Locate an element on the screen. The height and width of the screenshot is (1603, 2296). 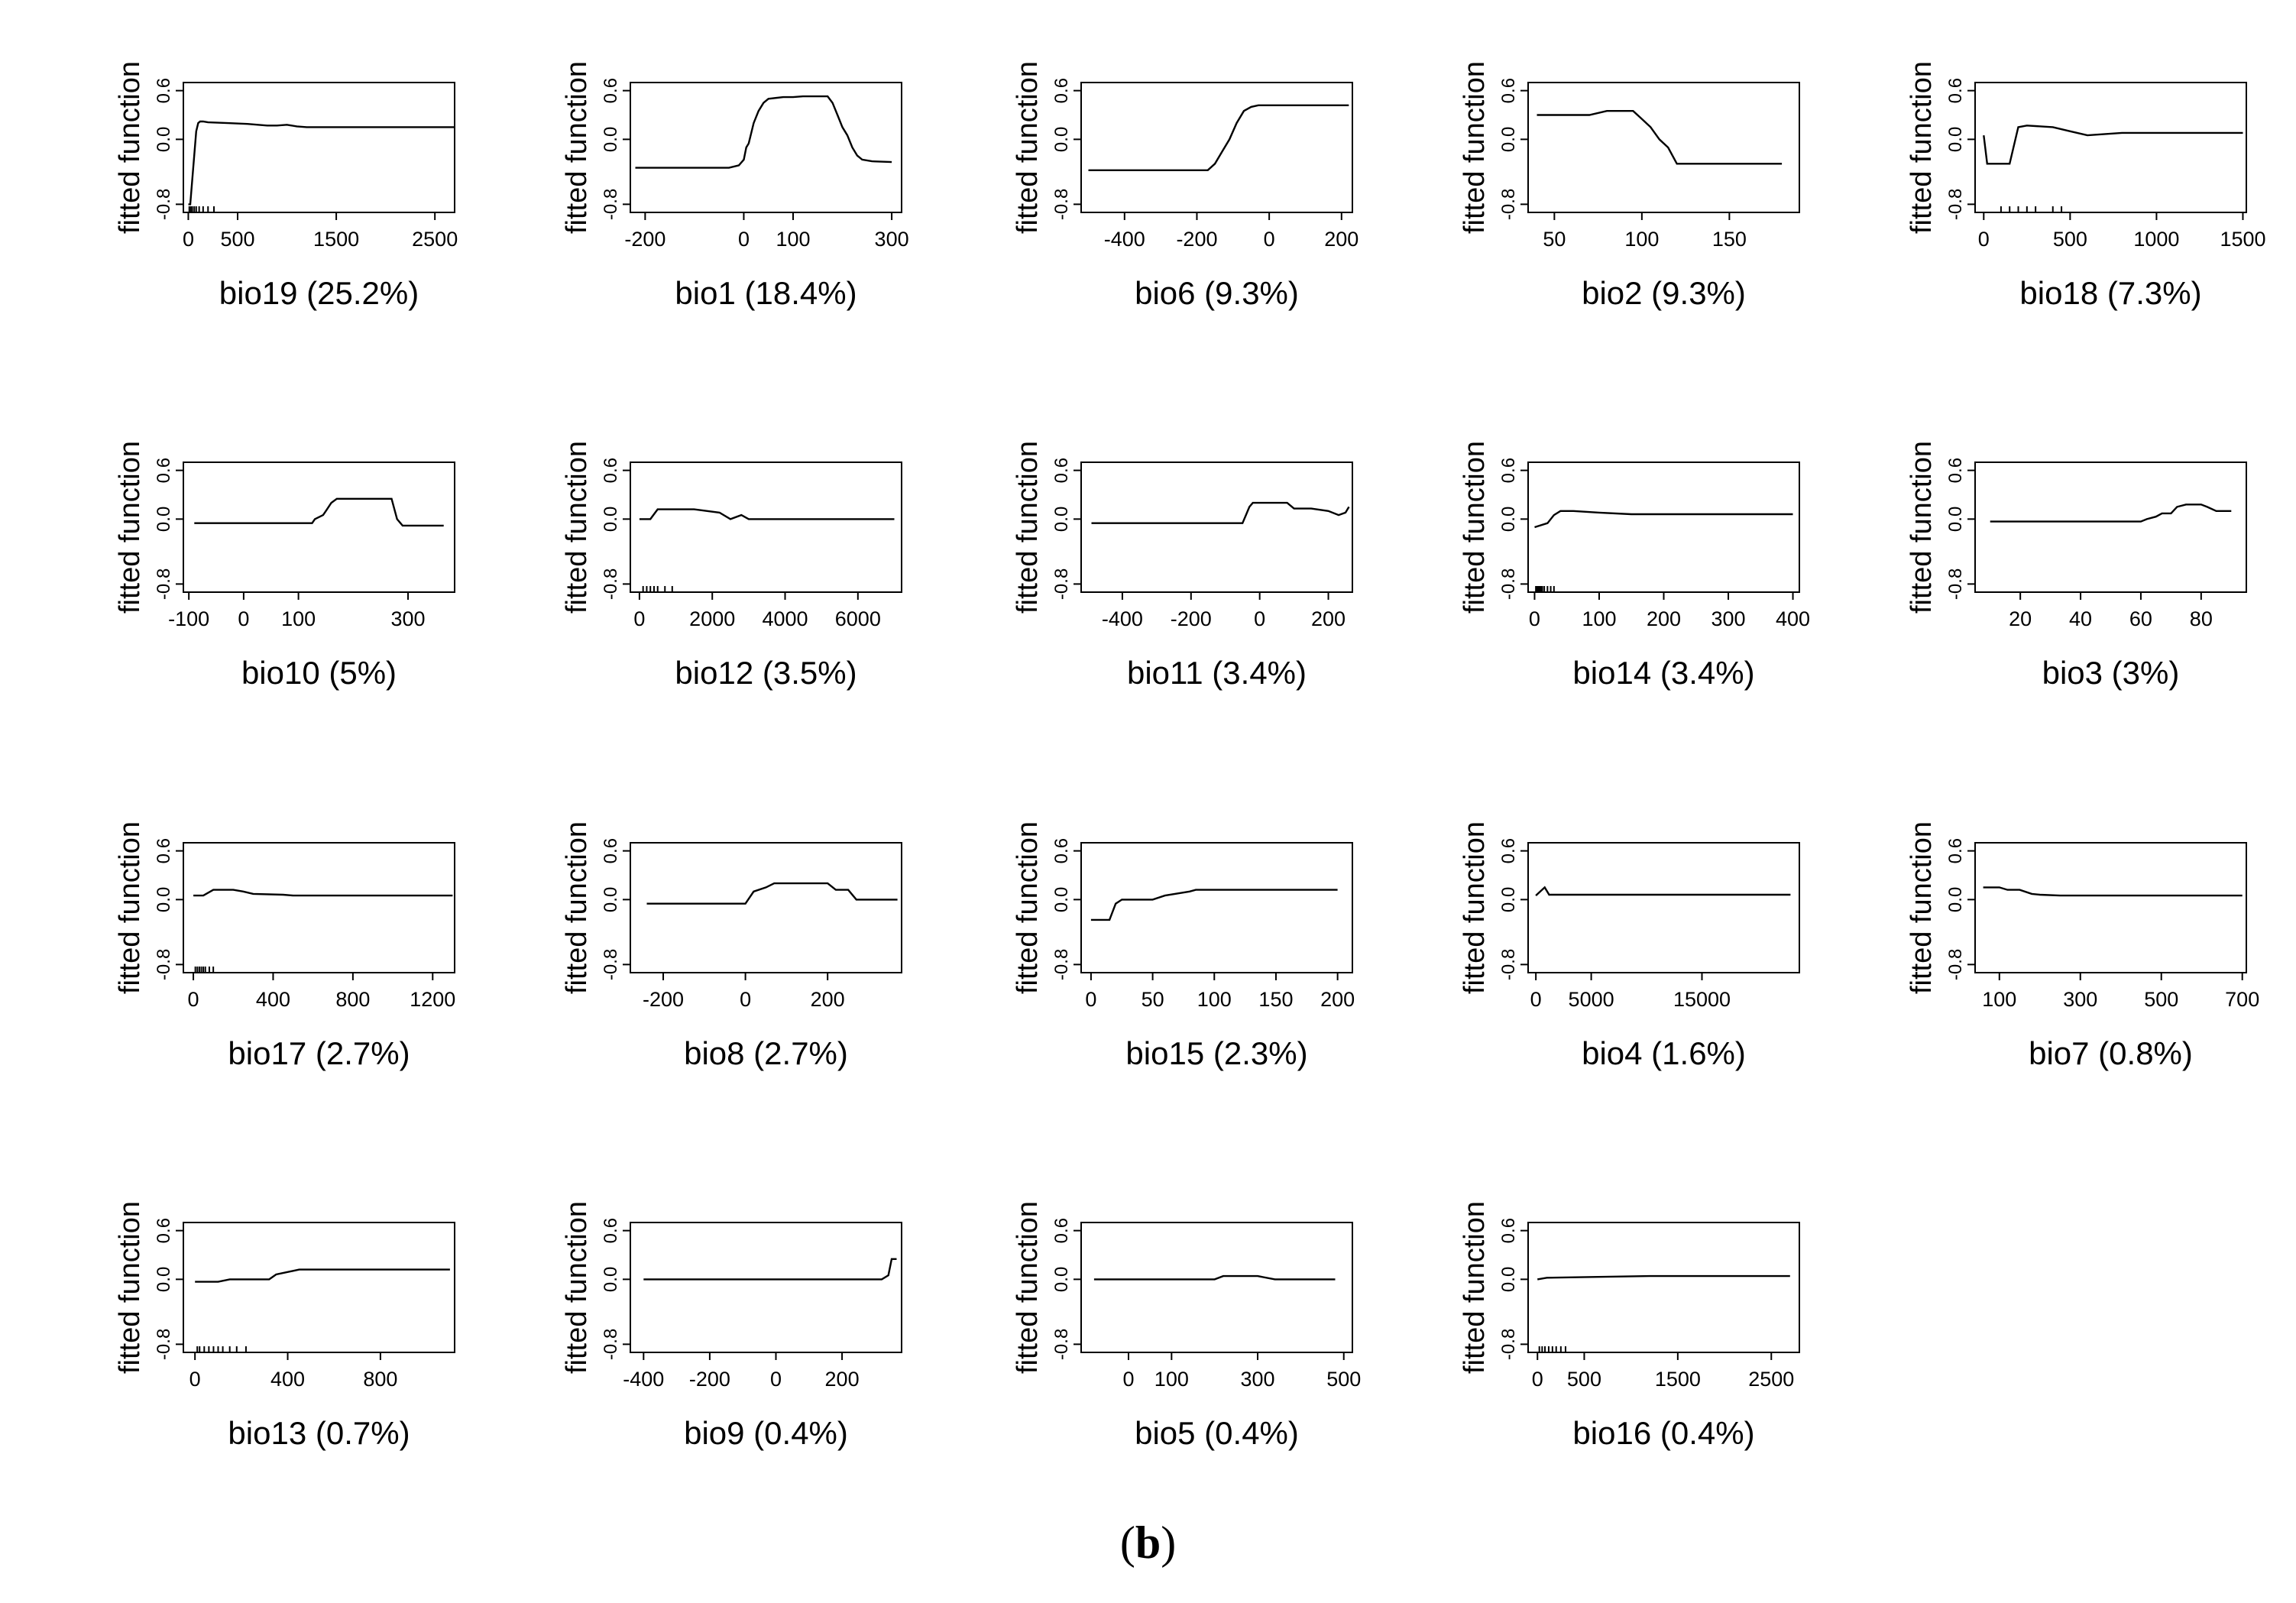
x-tick-label: 6000 is located at coordinates (858, 619).